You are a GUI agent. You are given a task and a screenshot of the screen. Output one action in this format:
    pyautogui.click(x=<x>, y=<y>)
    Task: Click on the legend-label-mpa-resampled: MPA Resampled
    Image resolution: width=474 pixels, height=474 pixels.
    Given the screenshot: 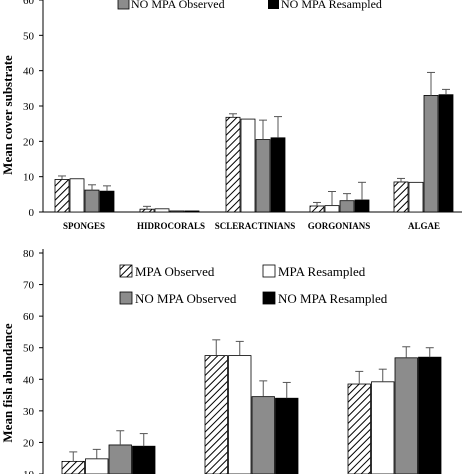 What is the action you would take?
    pyautogui.click(x=322, y=271)
    